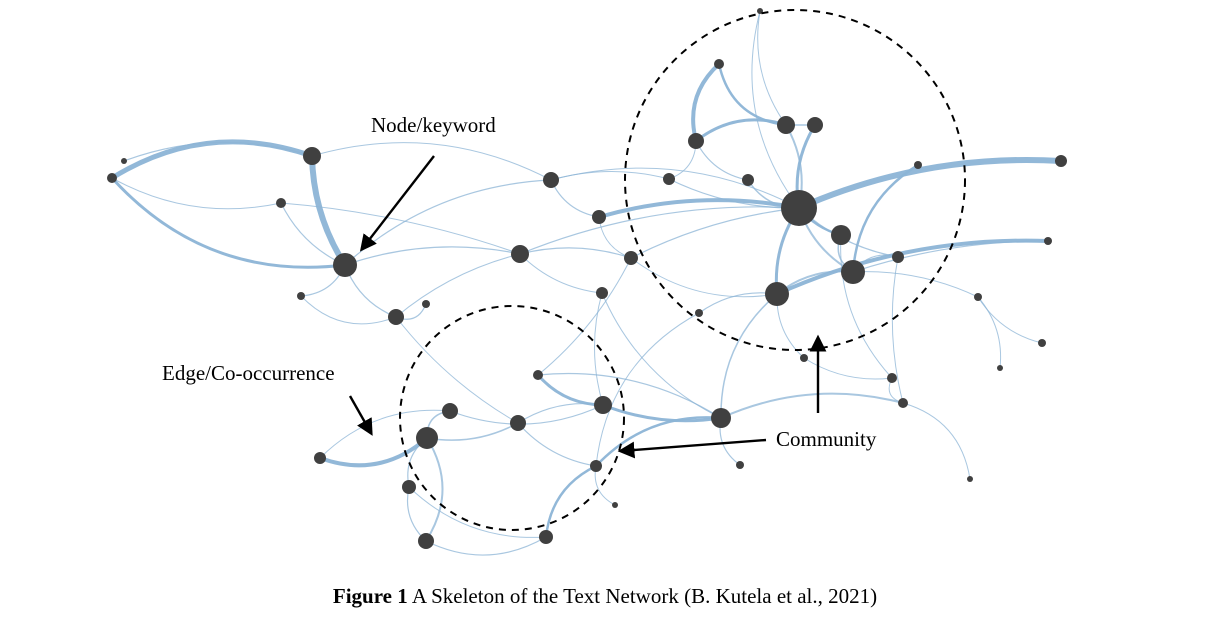 The height and width of the screenshot is (635, 1212). I want to click on edge-co-occurrence-label: Edge/Co-occurrence, so click(248, 373).